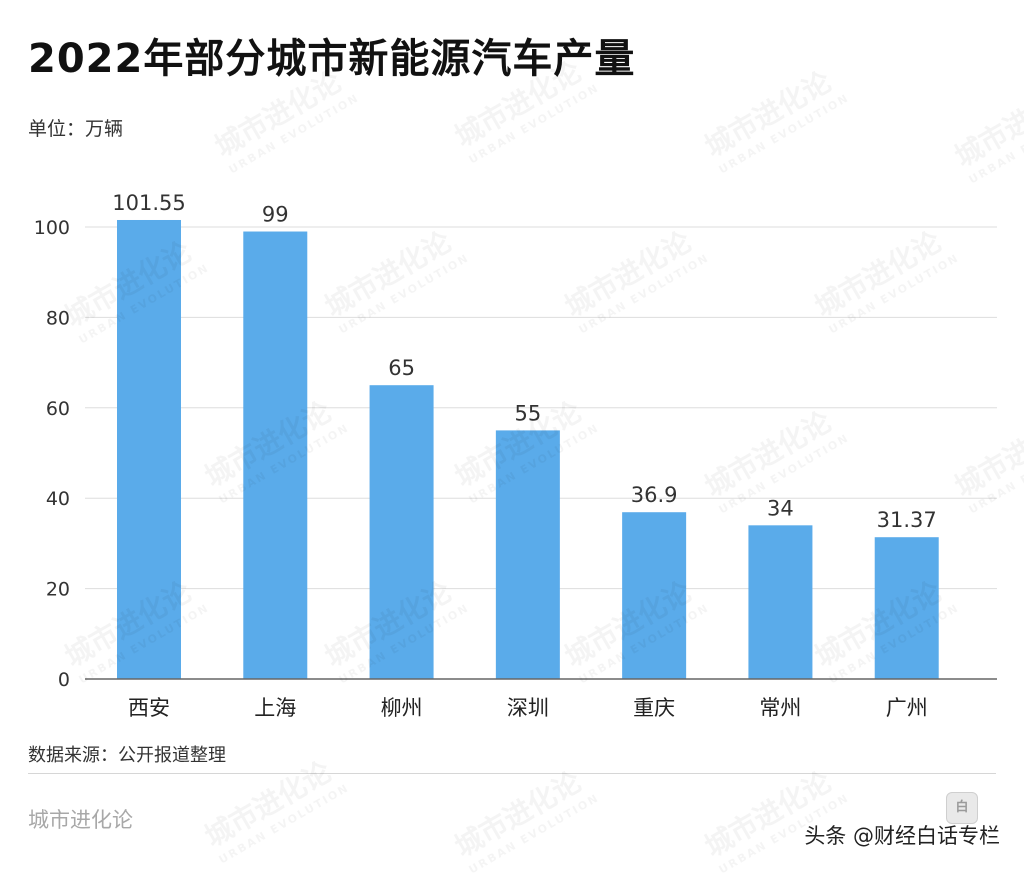 Image resolution: width=1024 pixels, height=877 pixels. I want to click on x-tick-label: 重庆, so click(654, 708).